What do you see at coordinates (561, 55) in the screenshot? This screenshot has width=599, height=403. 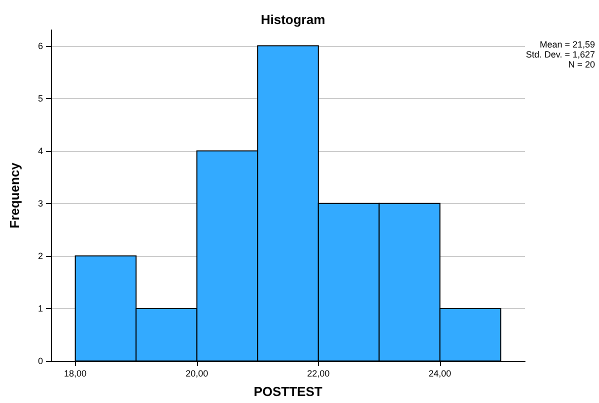 I see `text: Std. Dev. = 1,627` at bounding box center [561, 55].